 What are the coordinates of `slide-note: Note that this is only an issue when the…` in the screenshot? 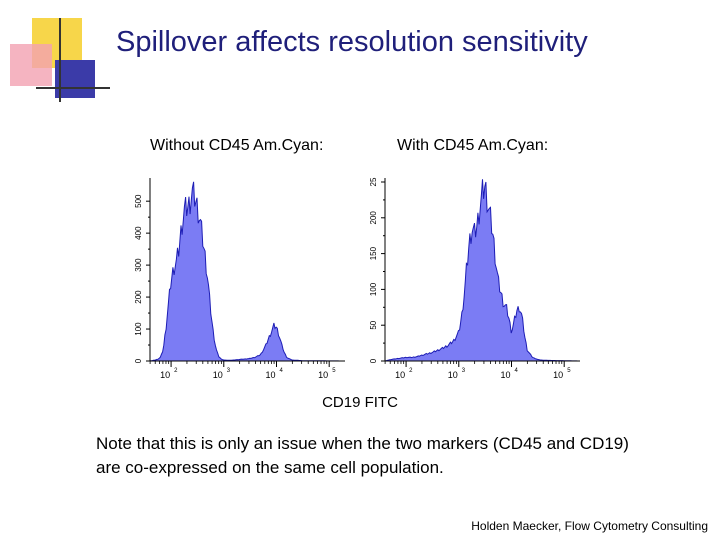 It's located at (362, 455).